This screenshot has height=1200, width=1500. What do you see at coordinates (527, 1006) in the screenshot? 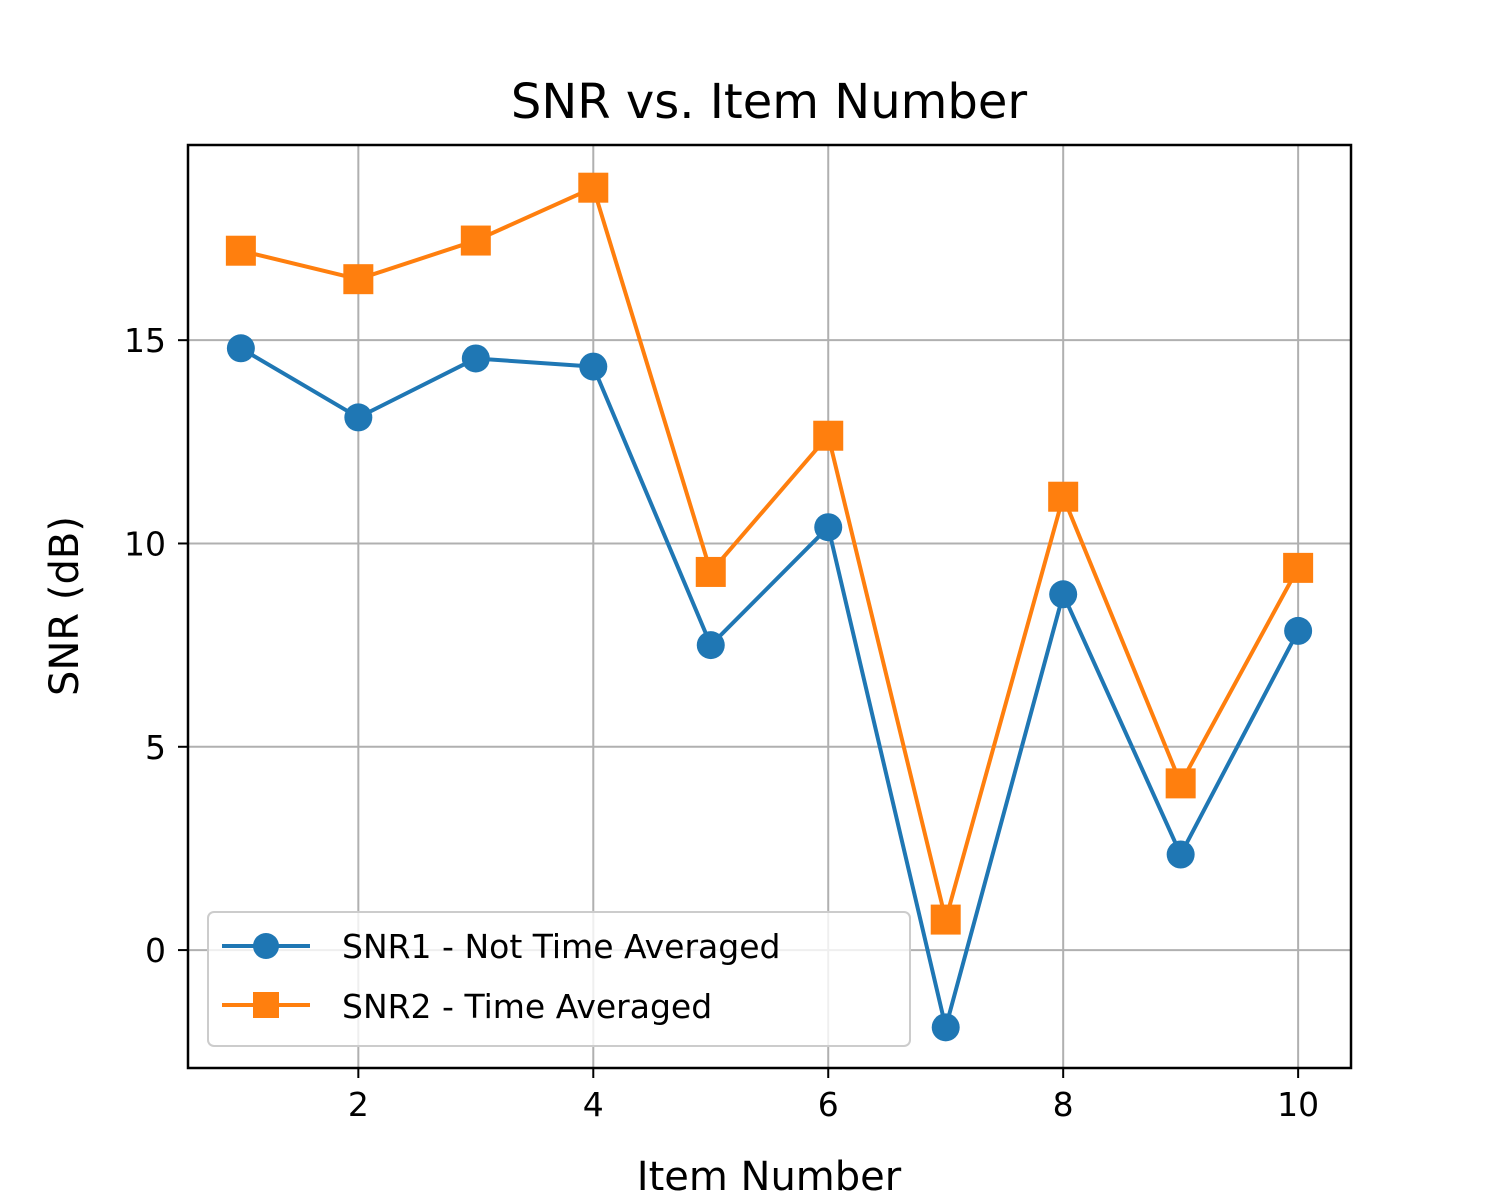
I see `legend-label-snr2: SNR2 - Time Averaged` at bounding box center [527, 1006].